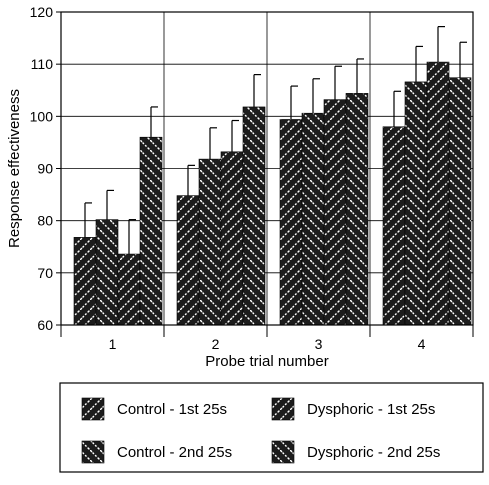 This screenshot has width=489, height=485. What do you see at coordinates (216, 344) in the screenshot?
I see `x-tick-label: 2` at bounding box center [216, 344].